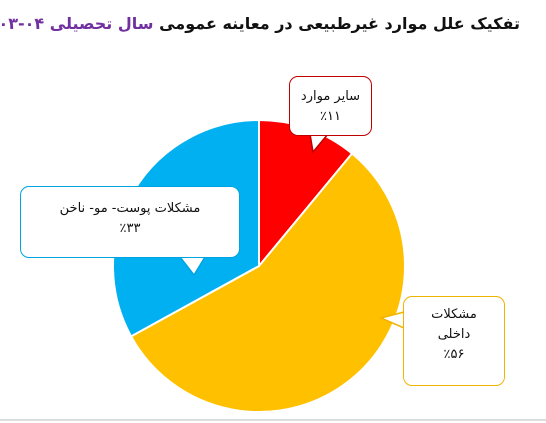 The width and height of the screenshot is (546, 423). I want to click on callout-other-label: سایر موارد, so click(330, 96).